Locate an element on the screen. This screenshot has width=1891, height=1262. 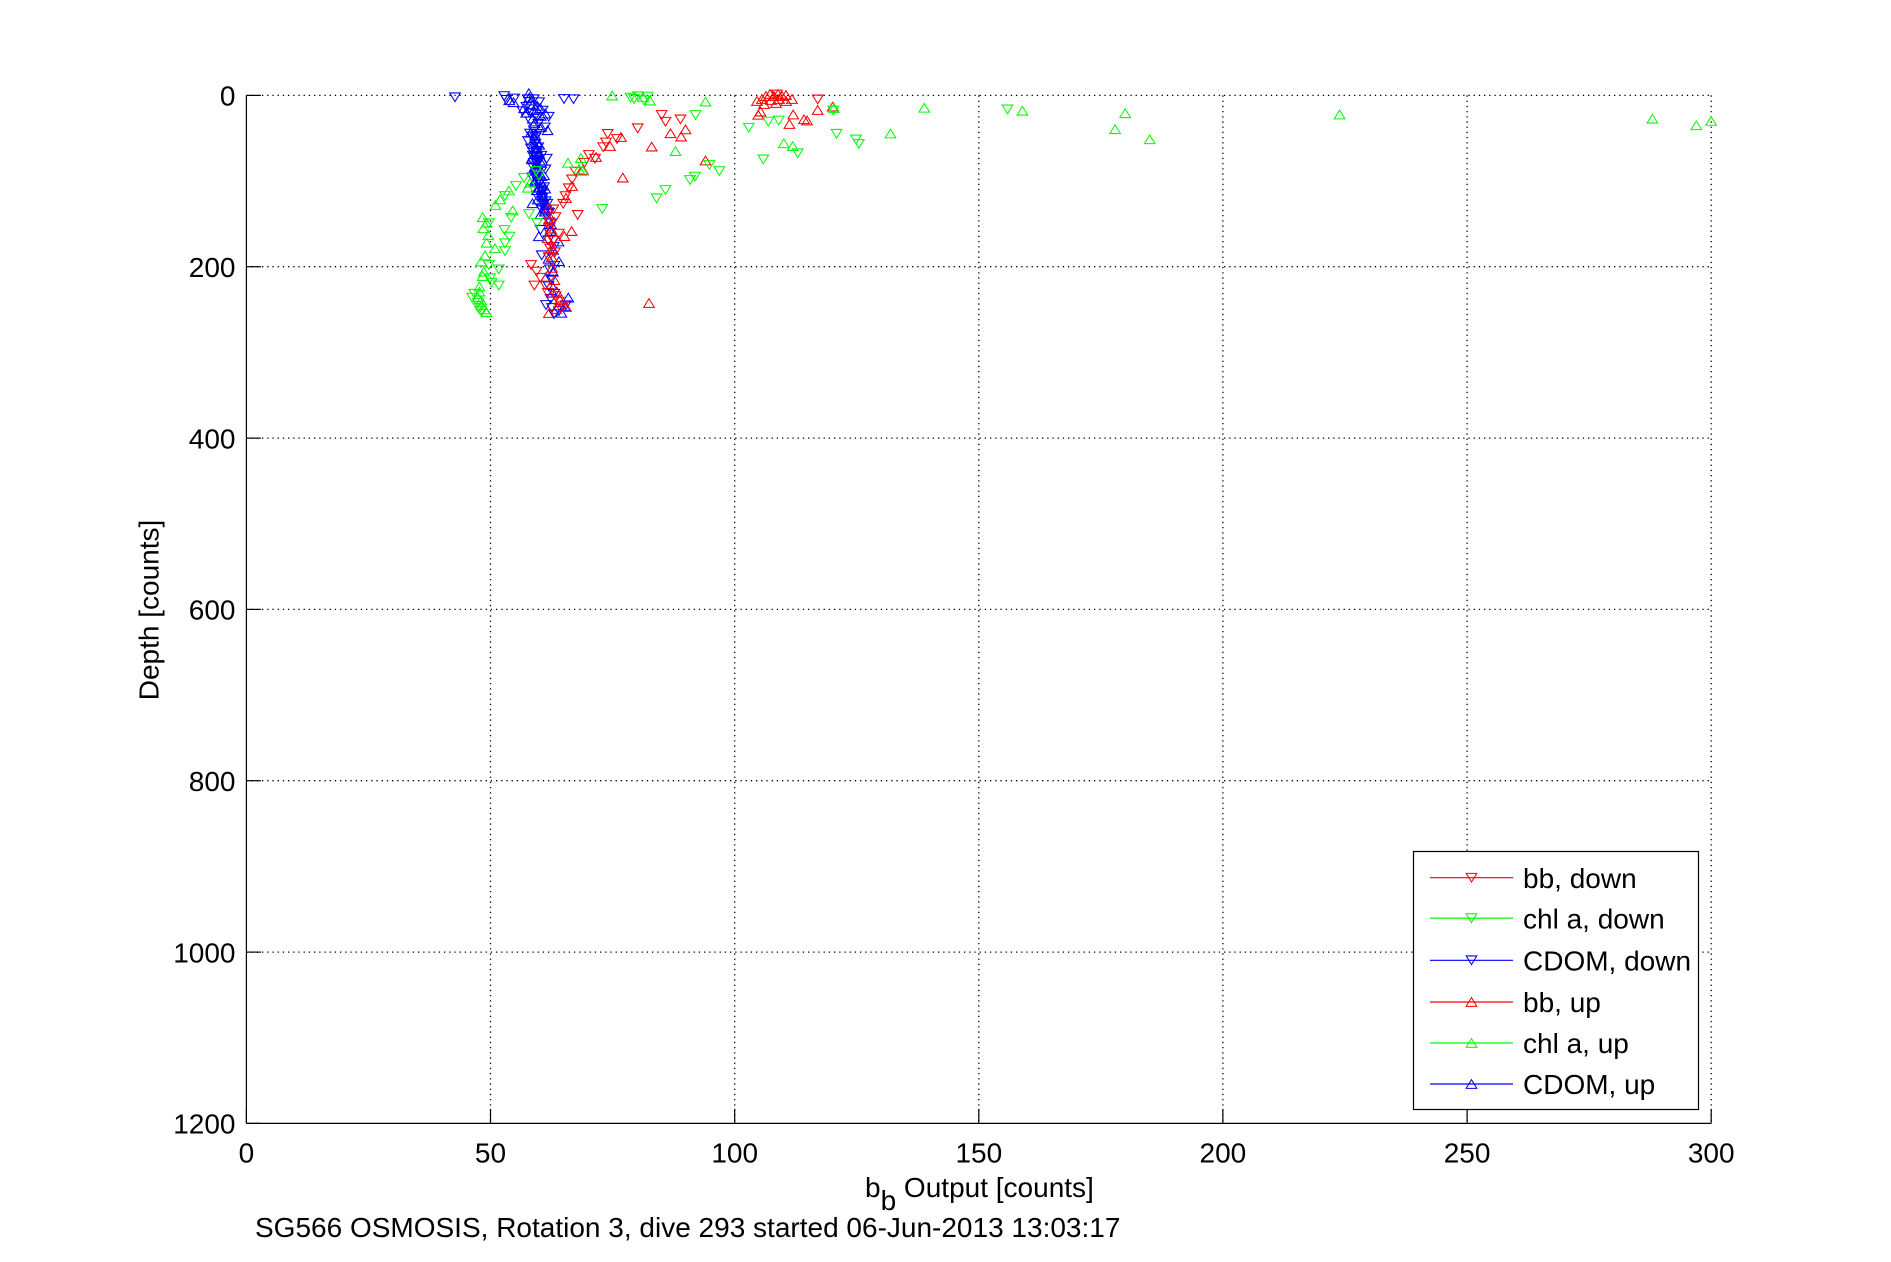
svg-text: 800 is located at coordinates (212, 781).